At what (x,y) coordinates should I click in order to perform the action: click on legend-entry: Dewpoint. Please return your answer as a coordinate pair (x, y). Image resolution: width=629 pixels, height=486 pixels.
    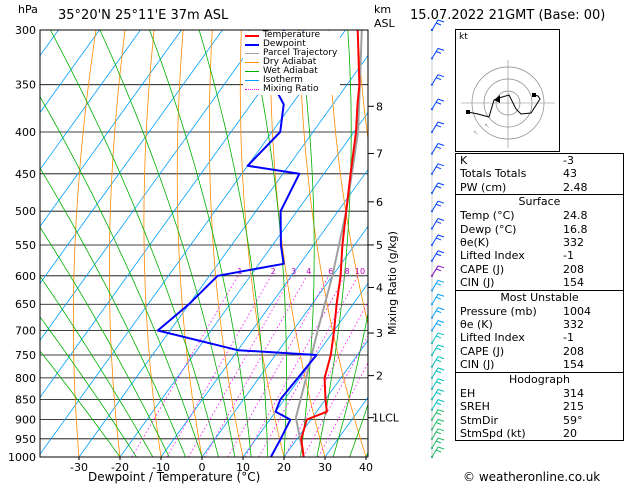
    Looking at the image, I should click on (291, 44).